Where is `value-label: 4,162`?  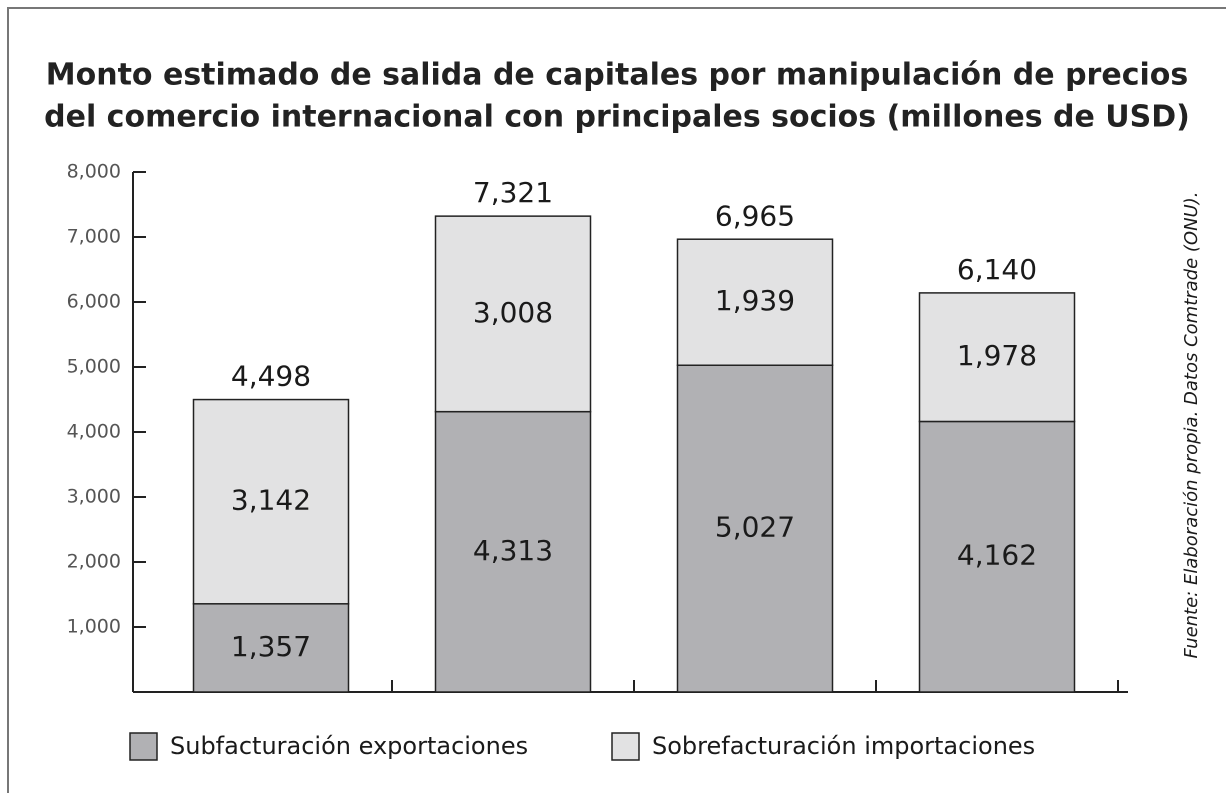
value-label: 4,162 is located at coordinates (997, 555).